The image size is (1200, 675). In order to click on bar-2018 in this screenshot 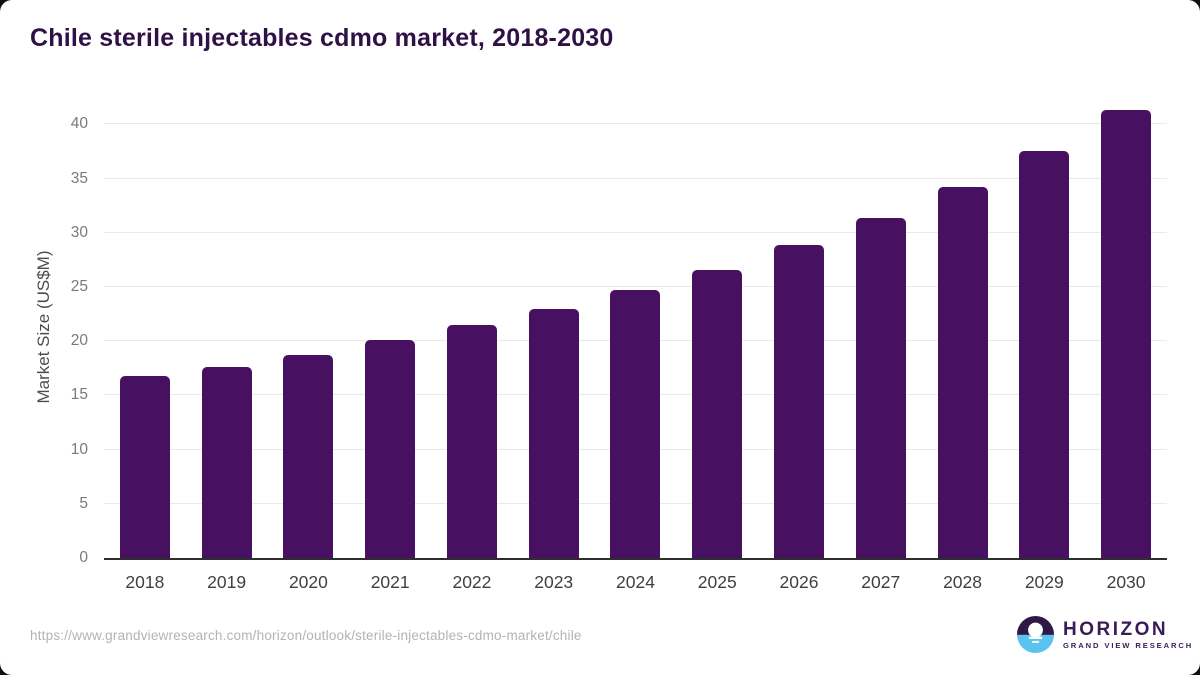, I will do `click(144, 466)`.